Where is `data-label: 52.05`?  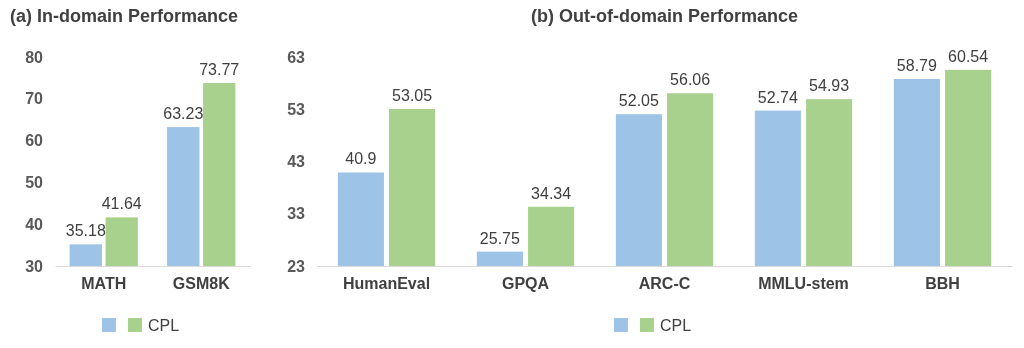 data-label: 52.05 is located at coordinates (639, 101).